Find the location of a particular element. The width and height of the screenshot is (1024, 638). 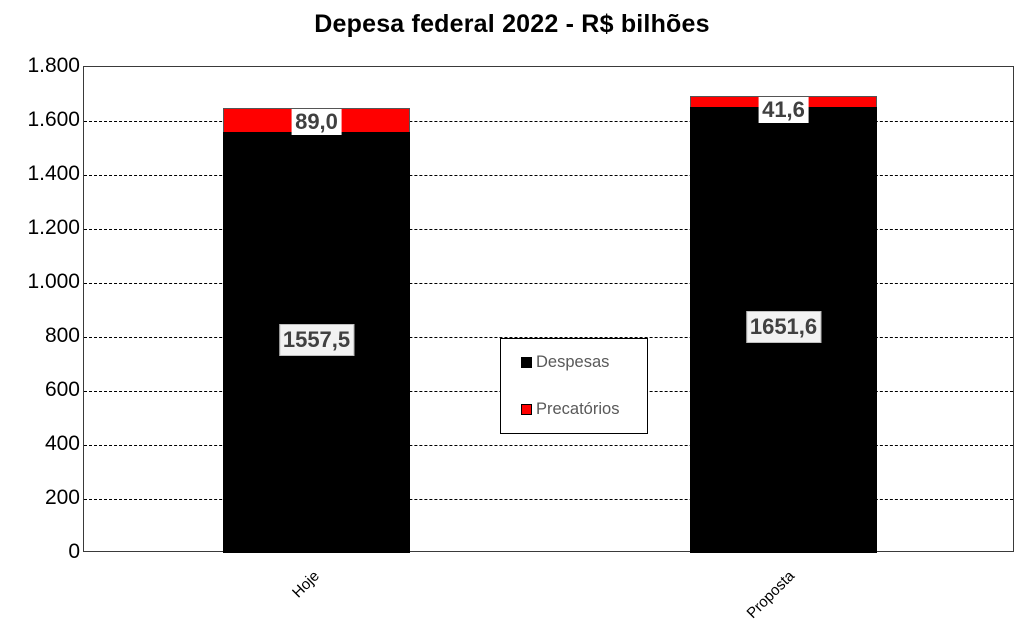

y-tick-label: 1.600 is located at coordinates (53, 119).